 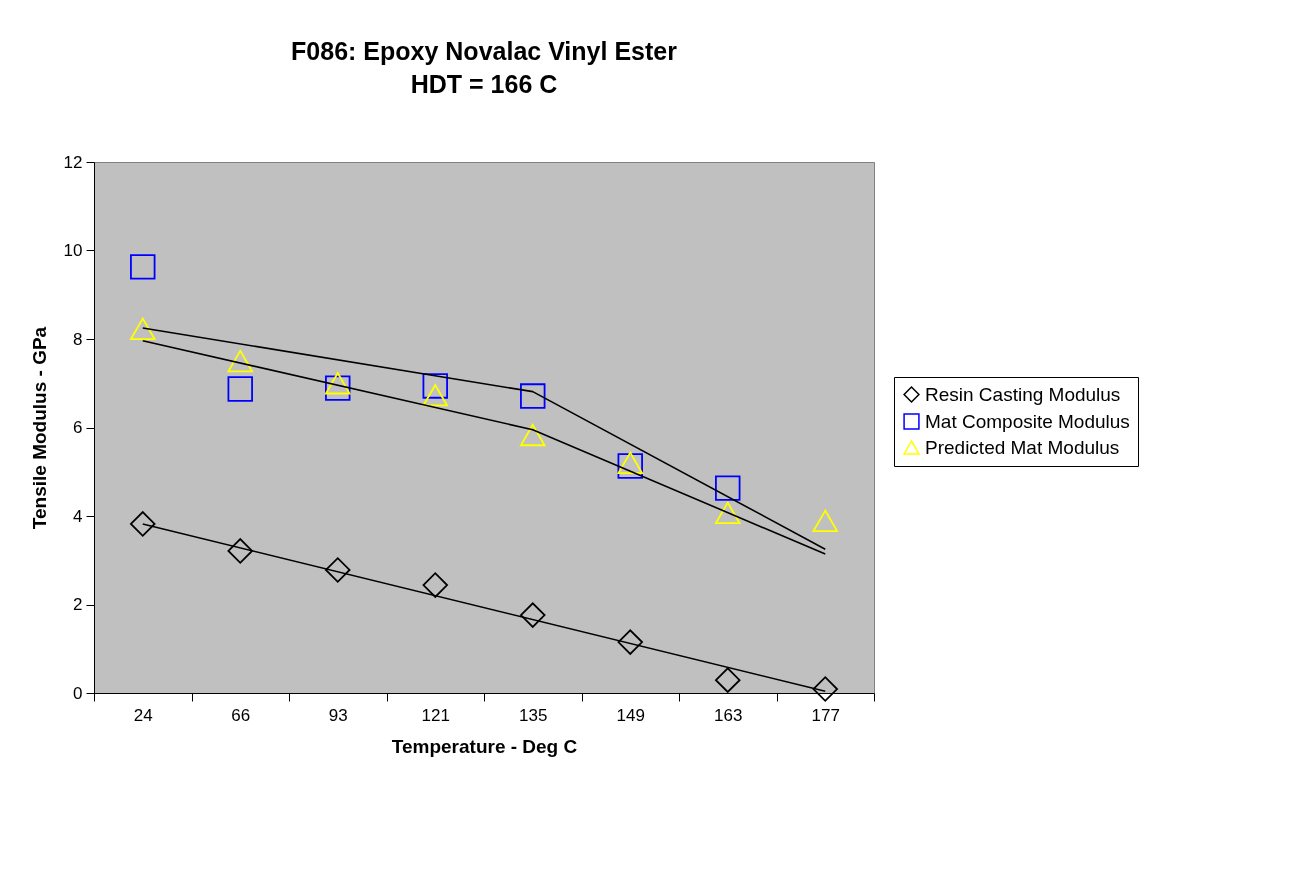 I want to click on chart-title: F086: Epoxy Novalac Vinyl Ester, so click(x=484, y=51).